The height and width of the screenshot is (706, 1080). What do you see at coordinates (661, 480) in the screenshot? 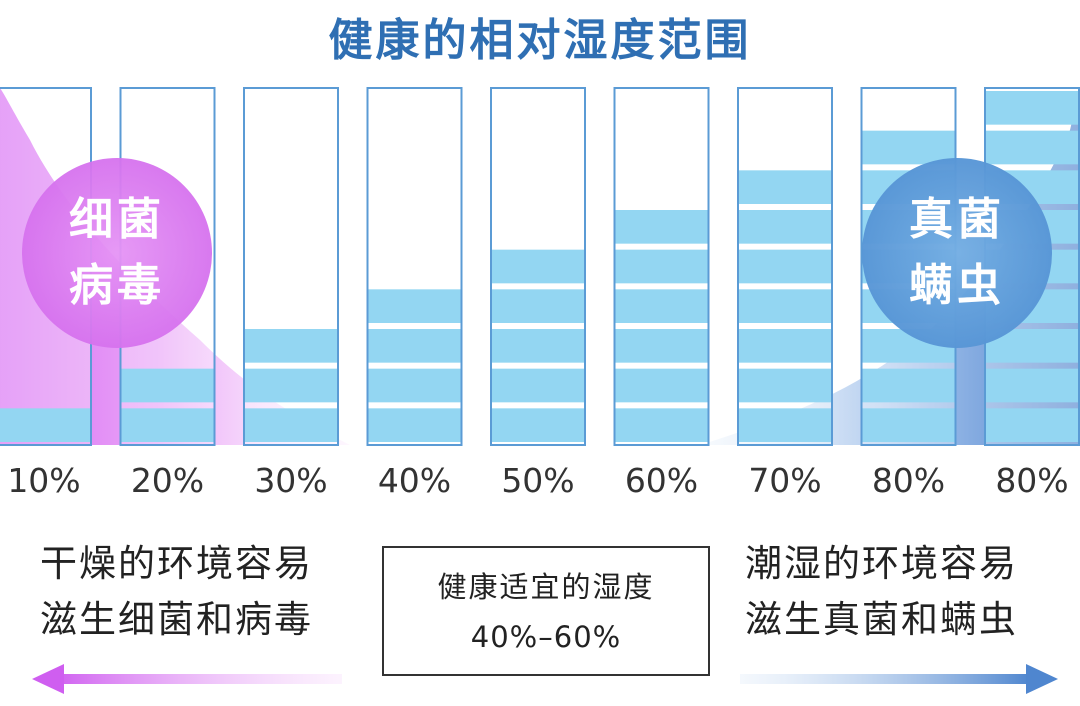
I see `humidity-tick-label: 60%` at bounding box center [661, 480].